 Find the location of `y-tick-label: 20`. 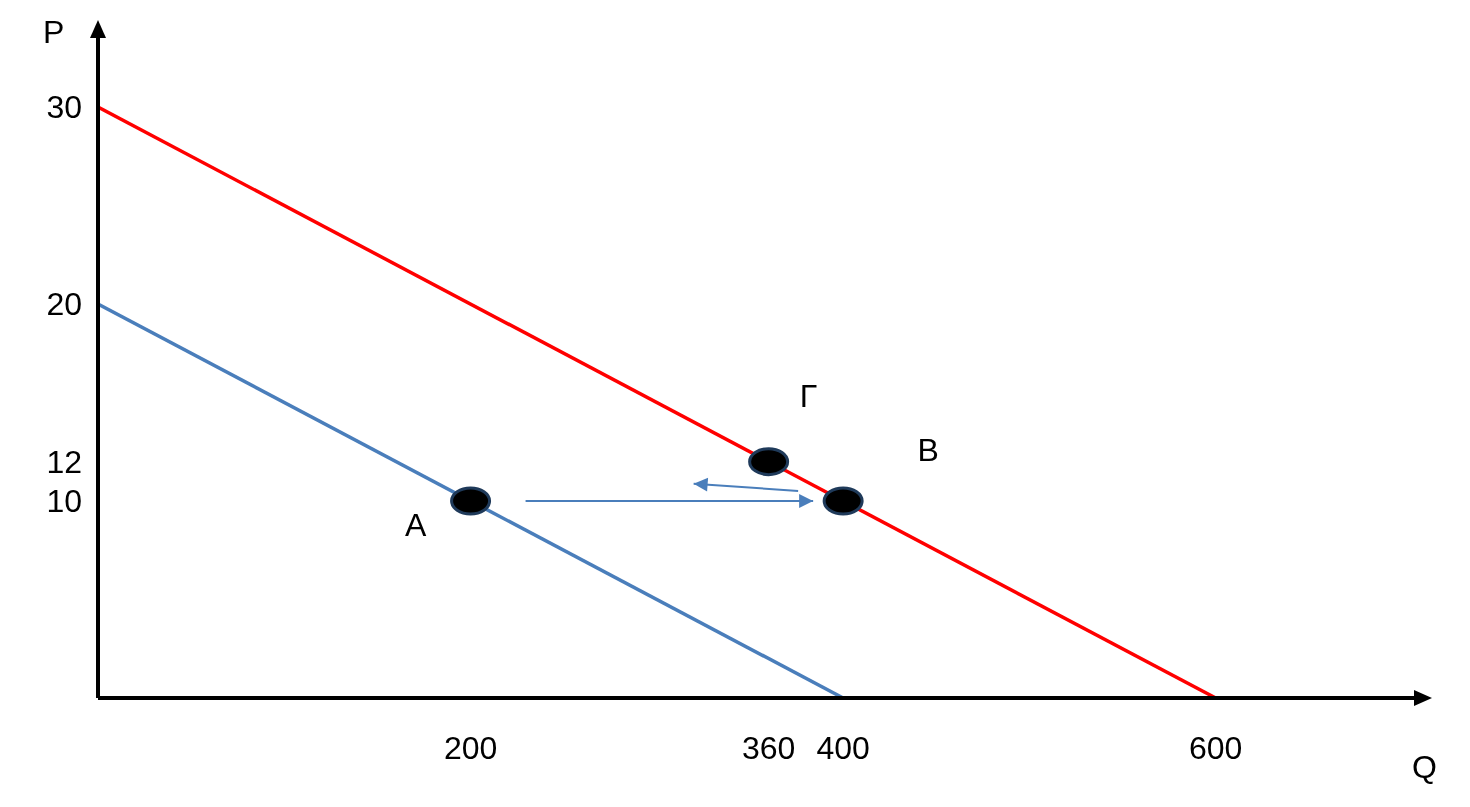

y-tick-label: 20 is located at coordinates (64, 304).